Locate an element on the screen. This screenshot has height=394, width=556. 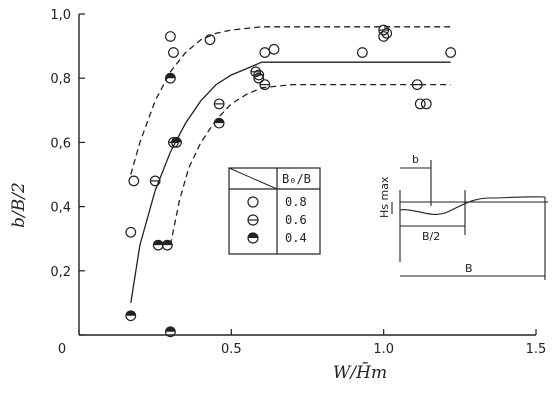
y-tick-label: 0,6 is located at coordinates (60, 143).